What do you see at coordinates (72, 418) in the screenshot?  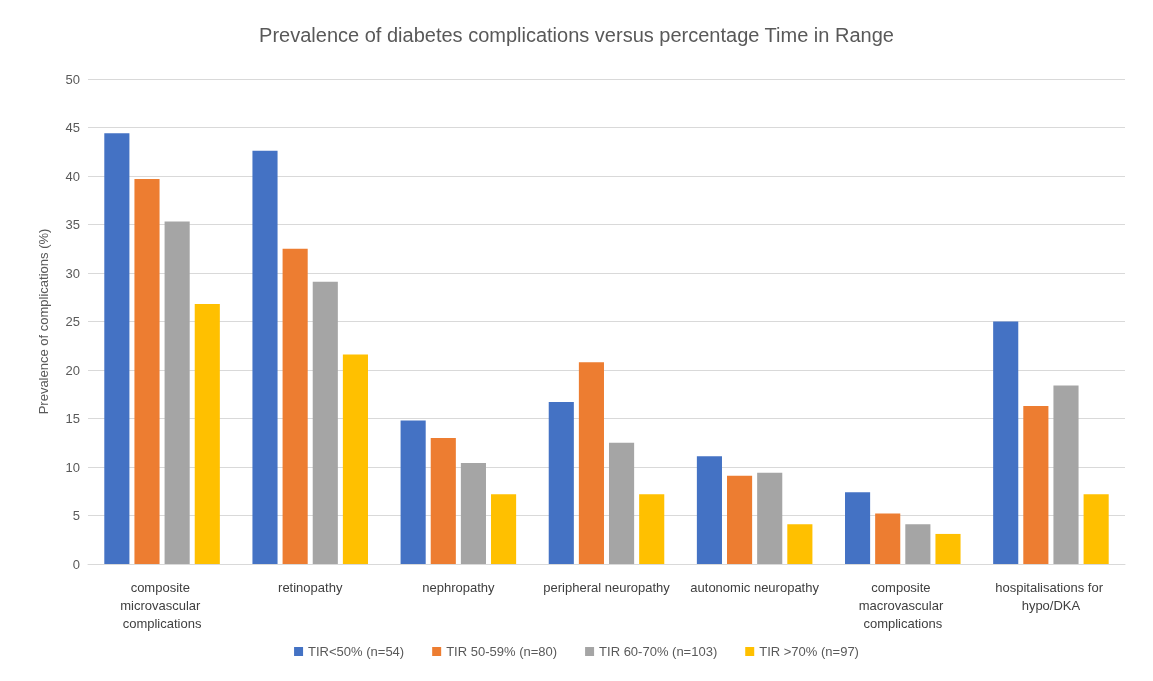 I see `y-tick-label: 15` at bounding box center [72, 418].